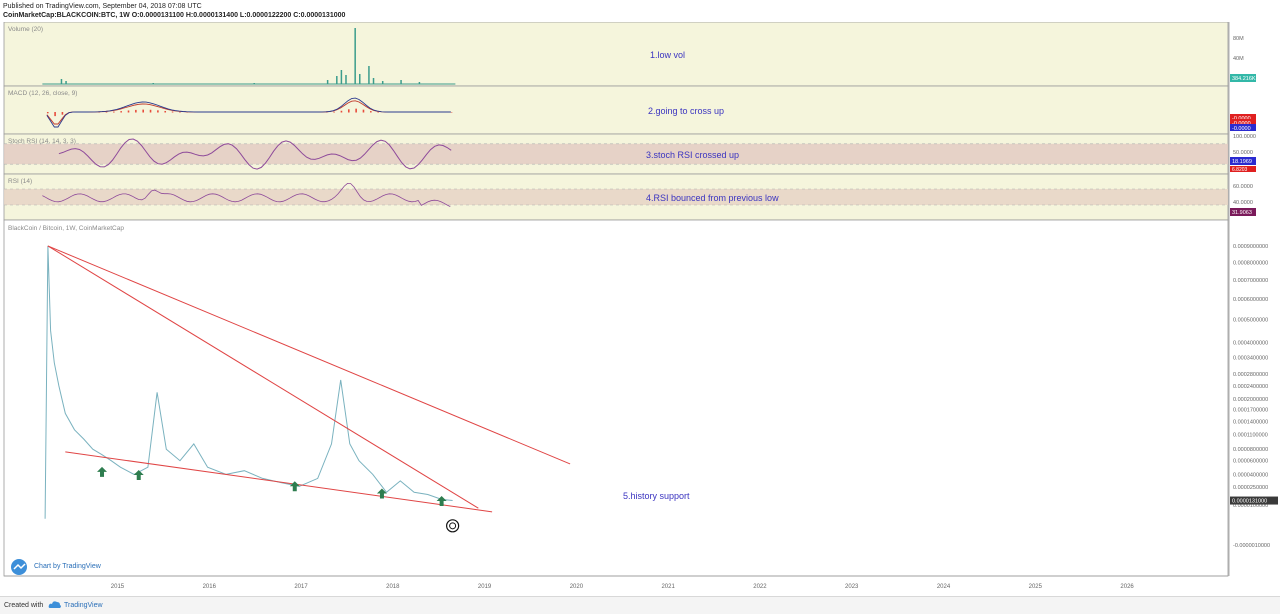 The image size is (1280, 614). What do you see at coordinates (453, 526) in the screenshot?
I see `target-icon` at bounding box center [453, 526].